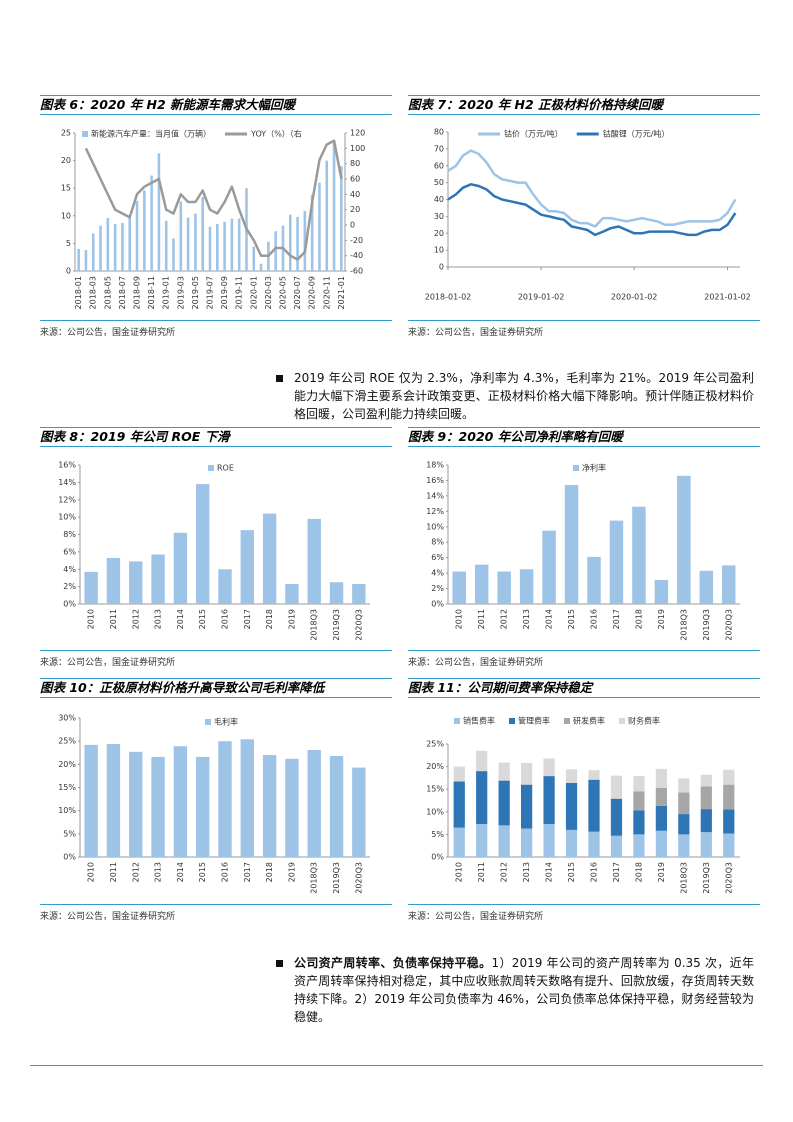  I want to click on legend-label: 销售费率, so click(479, 721).